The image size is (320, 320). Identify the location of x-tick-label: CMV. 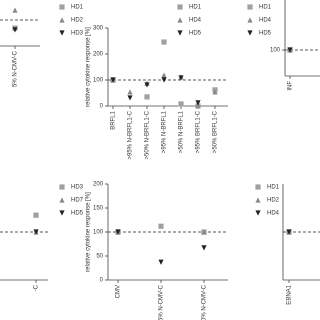
(119, 291).